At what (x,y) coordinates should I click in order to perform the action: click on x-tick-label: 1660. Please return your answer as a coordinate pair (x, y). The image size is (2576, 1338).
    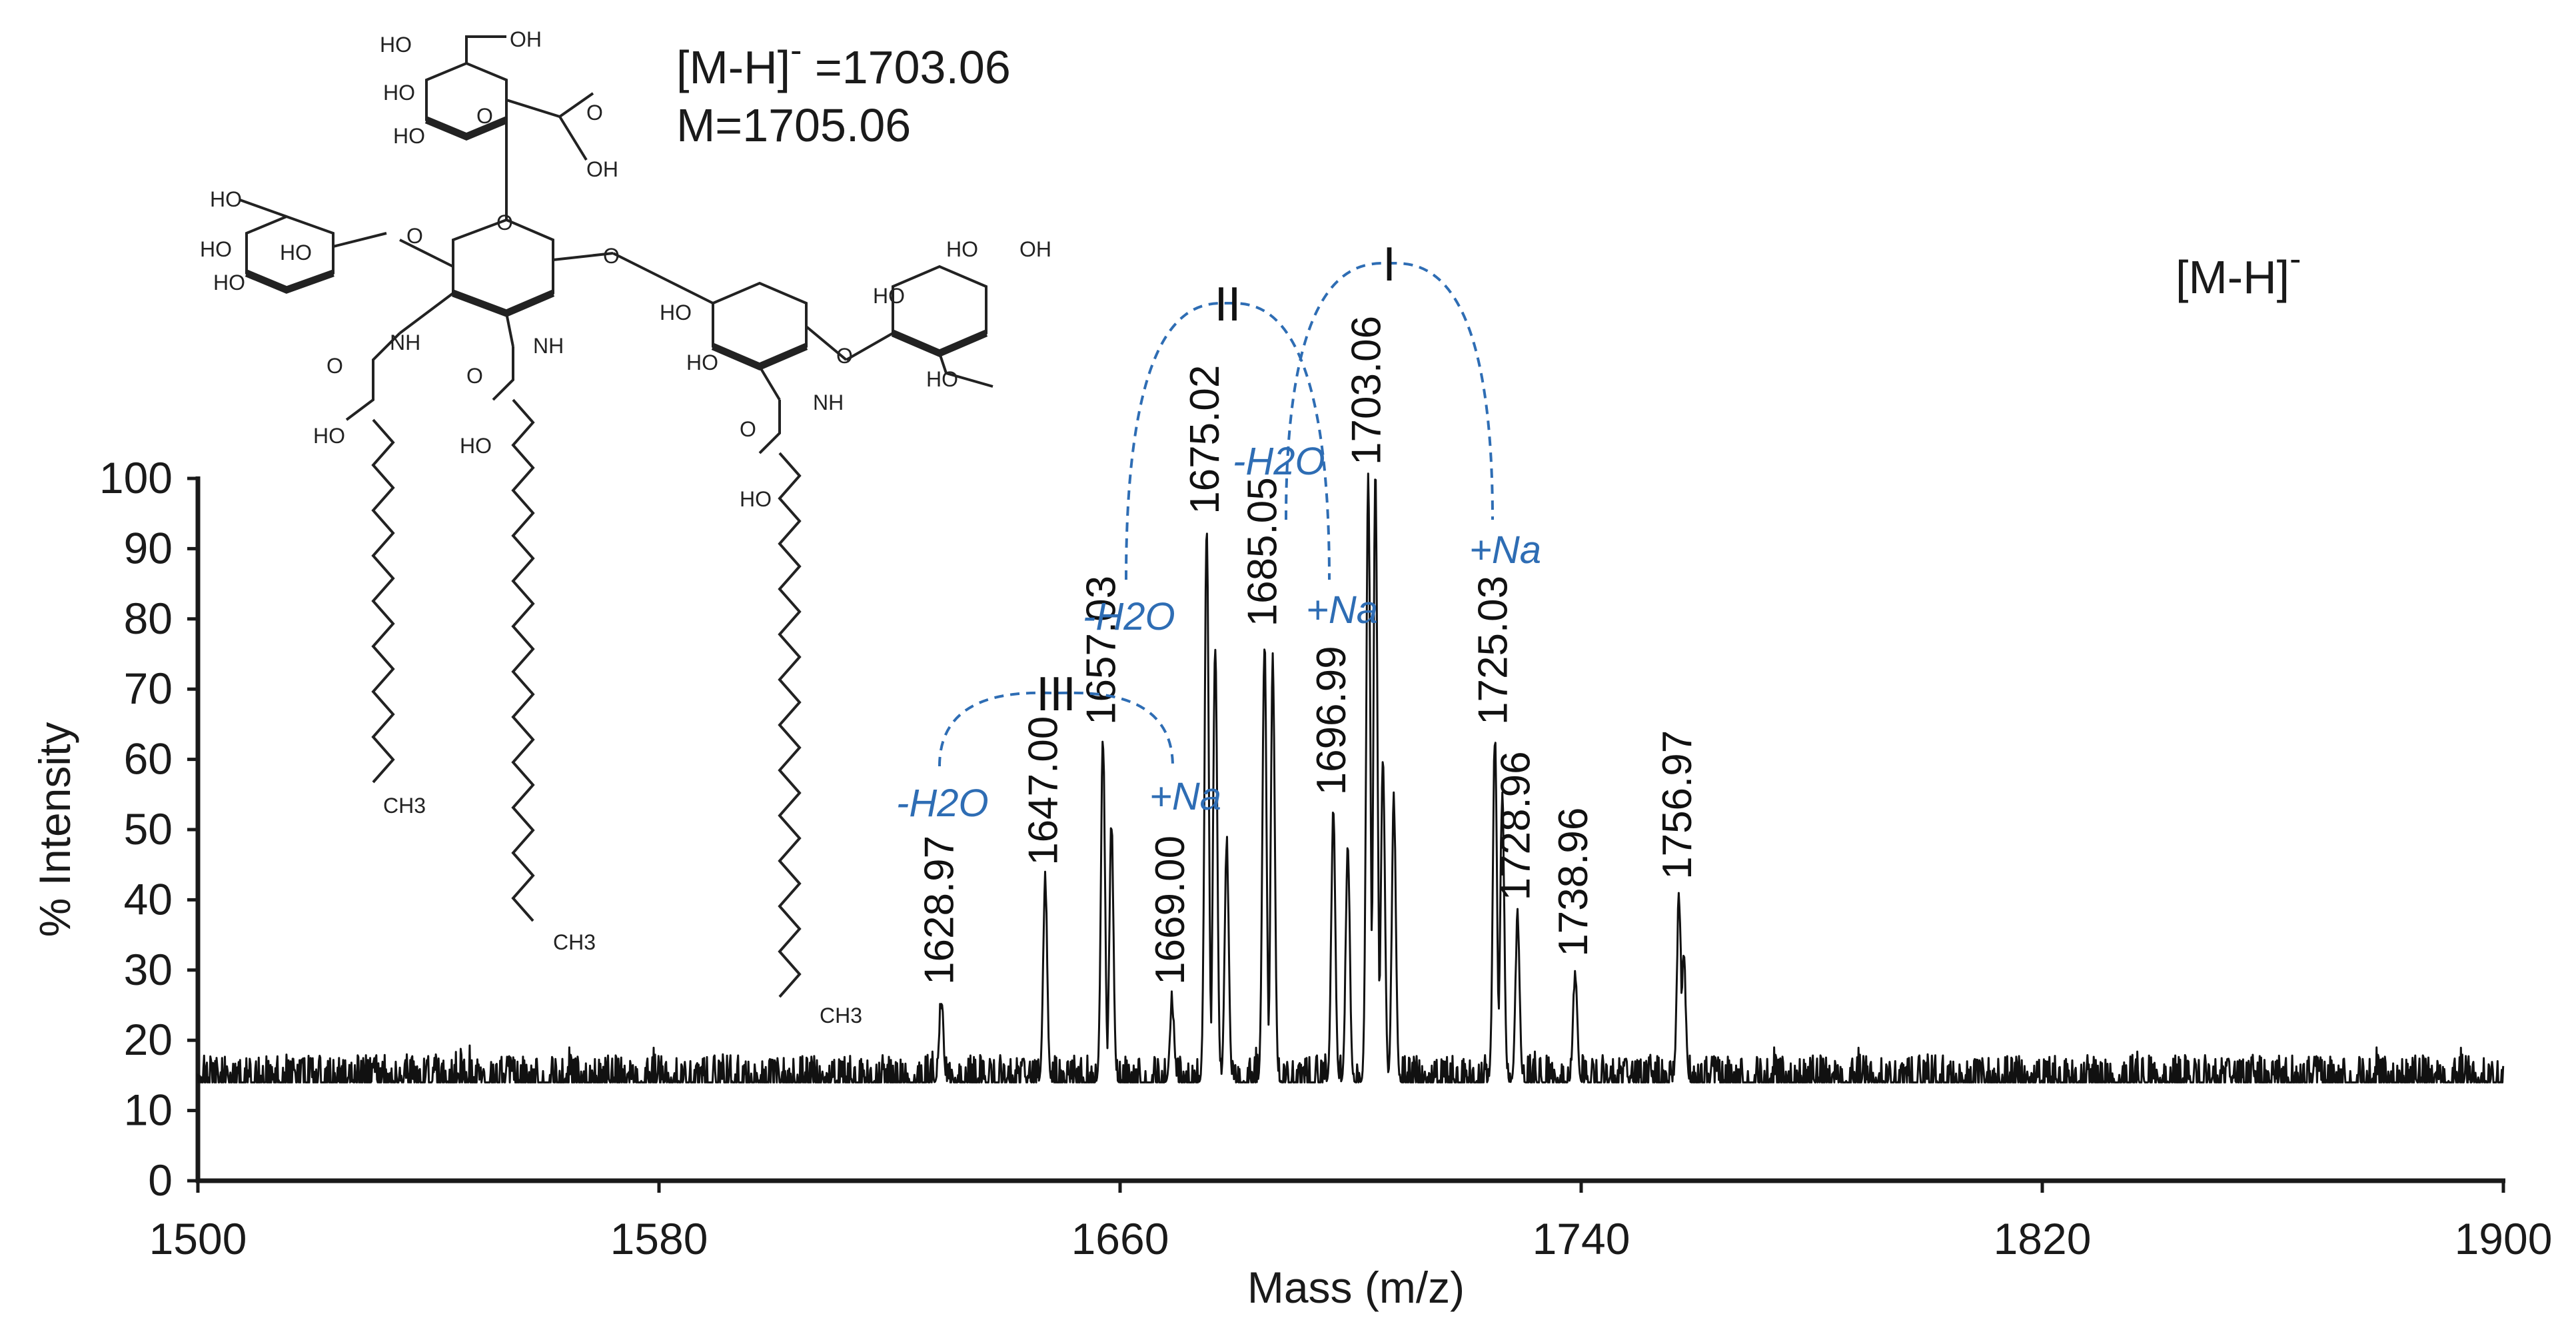
    Looking at the image, I should click on (1120, 1238).